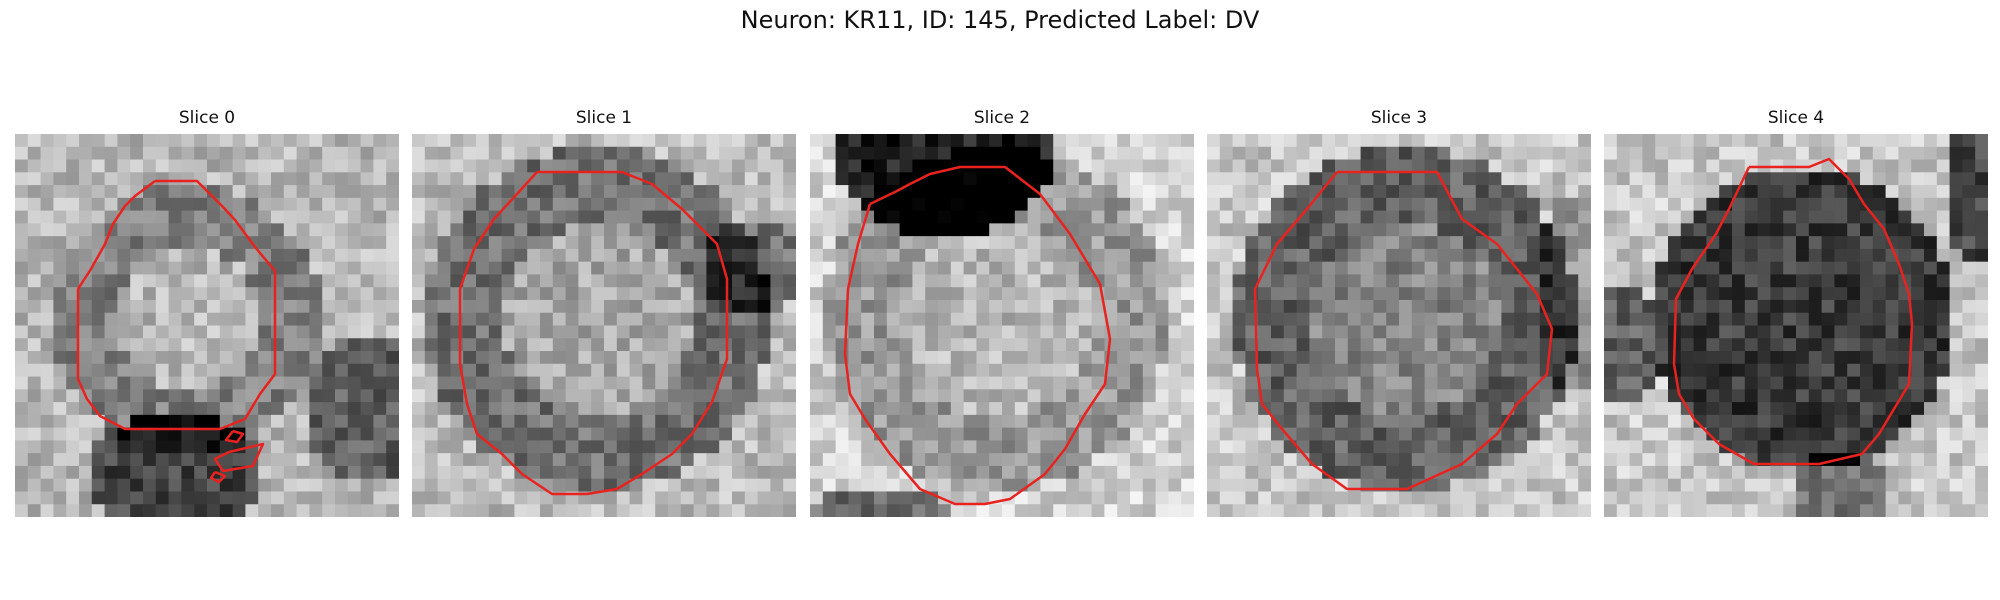 The width and height of the screenshot is (2000, 600). I want to click on slice-0-canvas, so click(207, 325).